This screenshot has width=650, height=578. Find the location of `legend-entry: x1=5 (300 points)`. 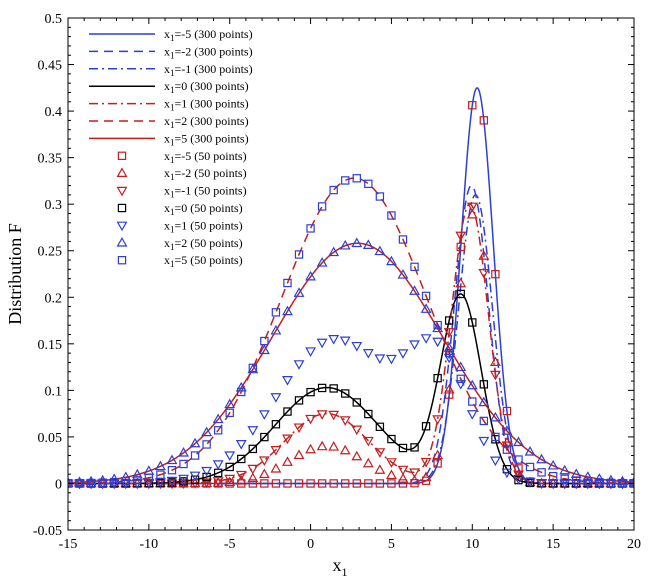

legend-entry: x1=5 (300 points) is located at coordinates (169, 139).